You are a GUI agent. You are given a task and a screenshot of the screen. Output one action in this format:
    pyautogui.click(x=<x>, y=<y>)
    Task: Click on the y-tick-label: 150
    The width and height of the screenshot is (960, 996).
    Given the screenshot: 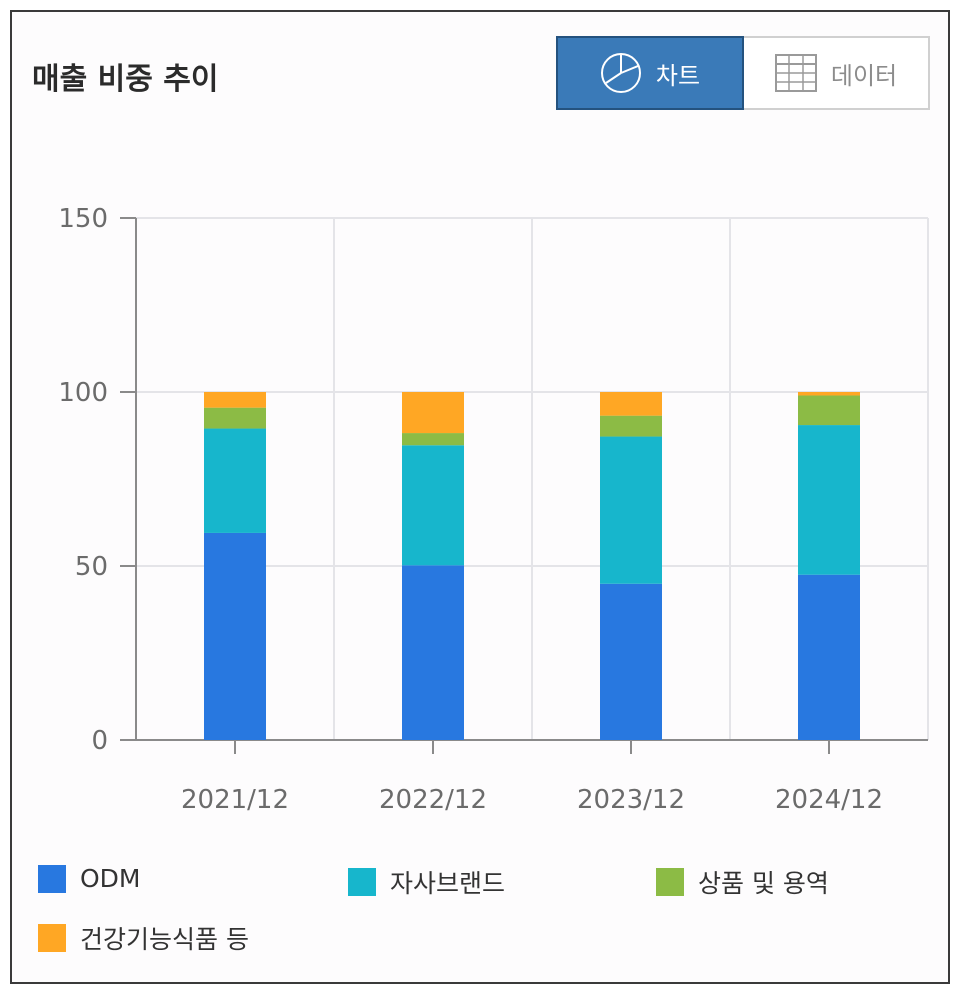 What is the action you would take?
    pyautogui.click(x=83, y=219)
    